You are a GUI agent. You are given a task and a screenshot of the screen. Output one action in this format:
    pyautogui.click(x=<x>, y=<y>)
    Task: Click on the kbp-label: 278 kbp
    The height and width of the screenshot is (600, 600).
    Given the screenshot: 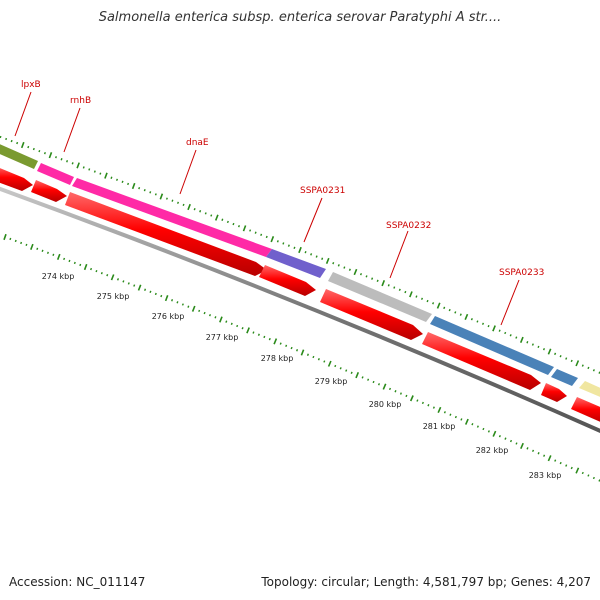 What is the action you would take?
    pyautogui.click(x=277, y=358)
    